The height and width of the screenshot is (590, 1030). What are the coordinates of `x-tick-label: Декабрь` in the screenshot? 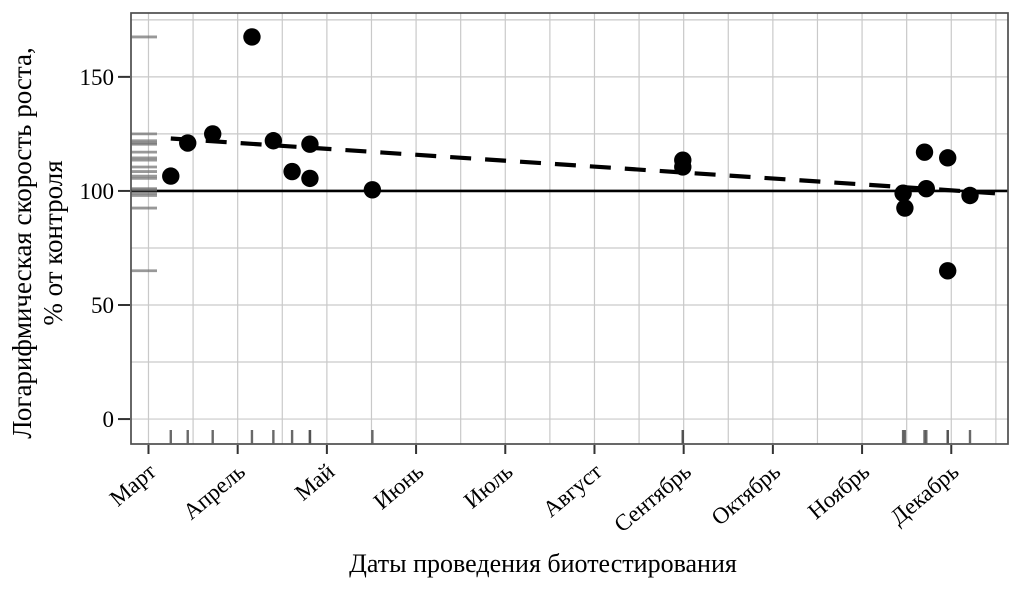 It's located at (924, 494).